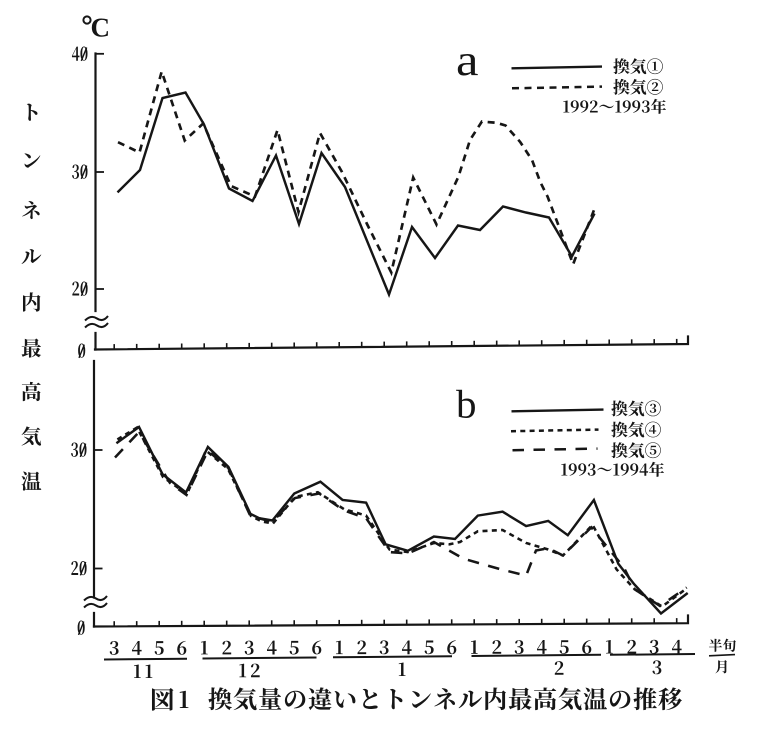 This screenshot has width=767, height=737. Describe the element at coordinates (466, 404) in the screenshot. I see `svg-text: b` at that location.